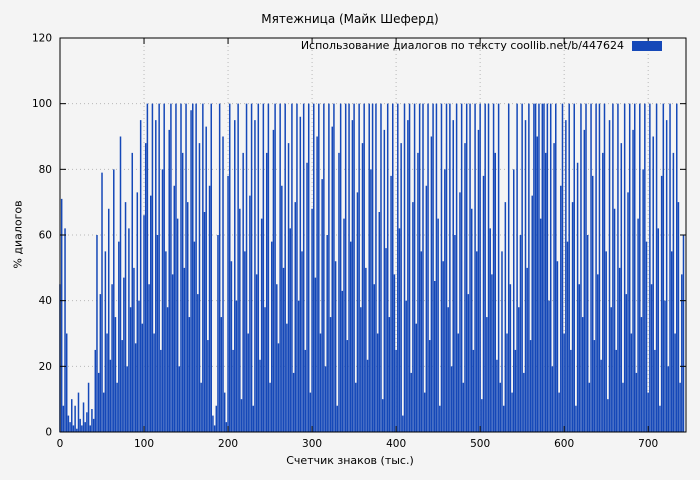 Image resolution: width=700 pixels, height=480 pixels. What do you see at coordinates (564, 444) in the screenshot?
I see `svg-text: 600` at bounding box center [564, 444].